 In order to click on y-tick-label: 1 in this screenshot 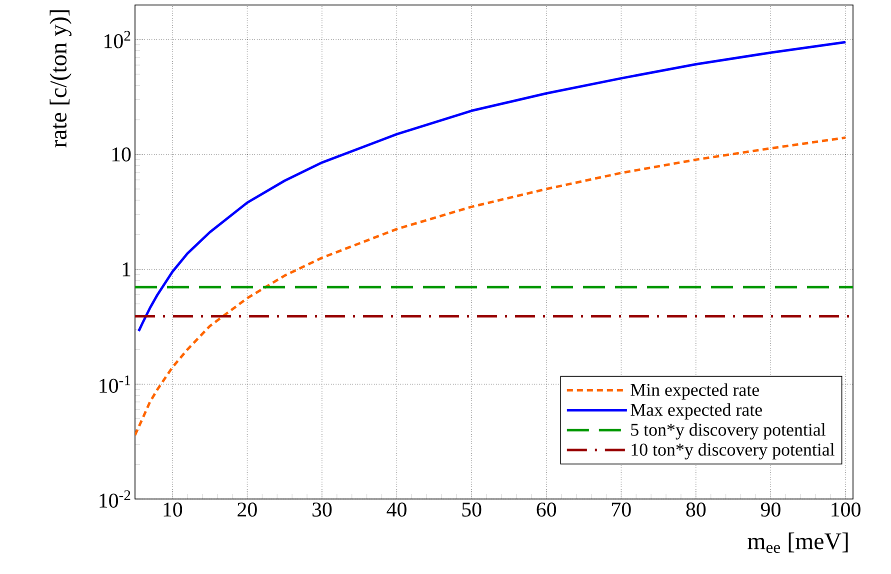, I will do `click(126, 269)`.